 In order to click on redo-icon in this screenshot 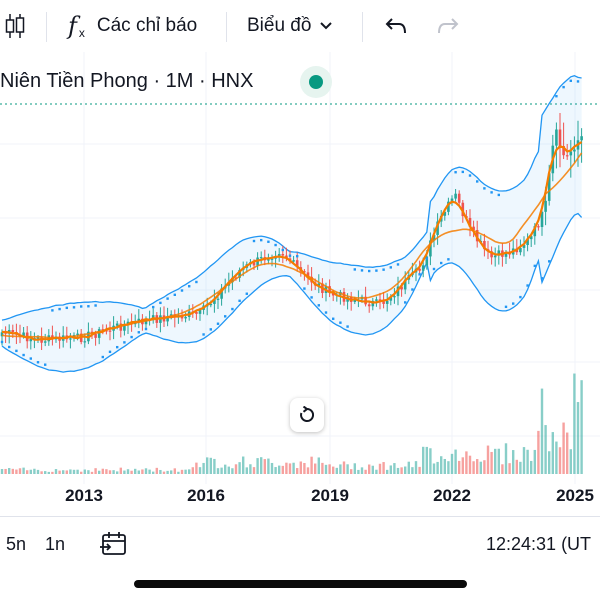, I will do `click(448, 26)`.